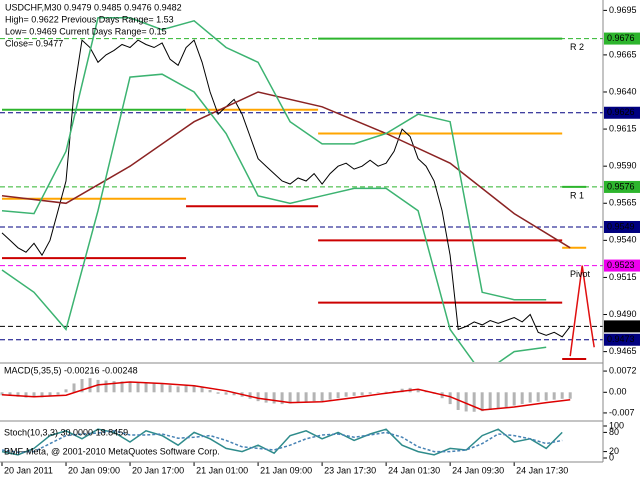  I want to click on y-tick-label: 0.9465, so click(623, 351).